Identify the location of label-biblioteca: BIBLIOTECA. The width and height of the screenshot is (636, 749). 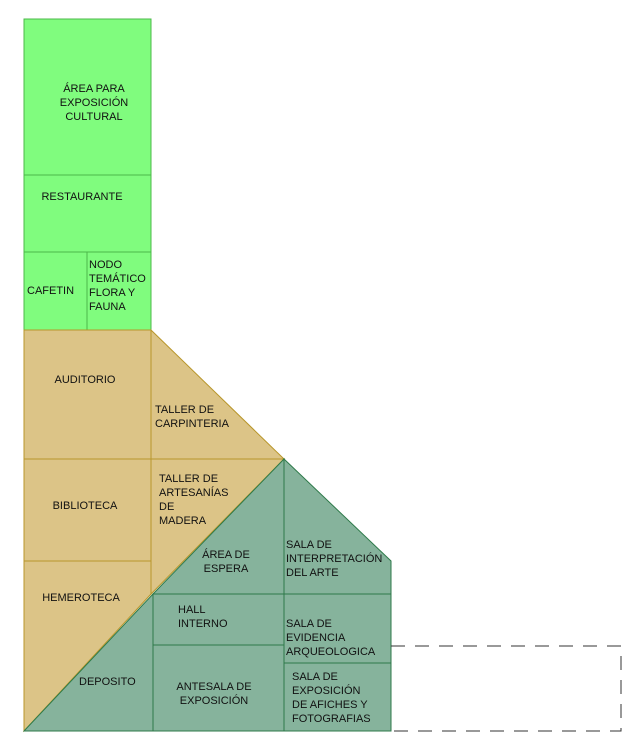
(85, 506).